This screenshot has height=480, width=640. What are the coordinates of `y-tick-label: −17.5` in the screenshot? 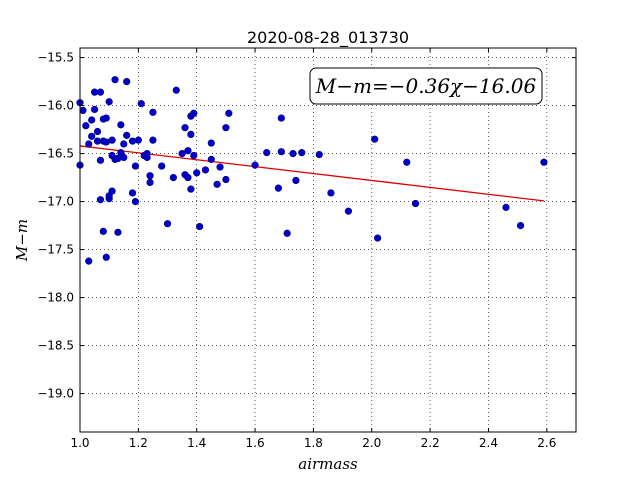 It's located at (55, 250).